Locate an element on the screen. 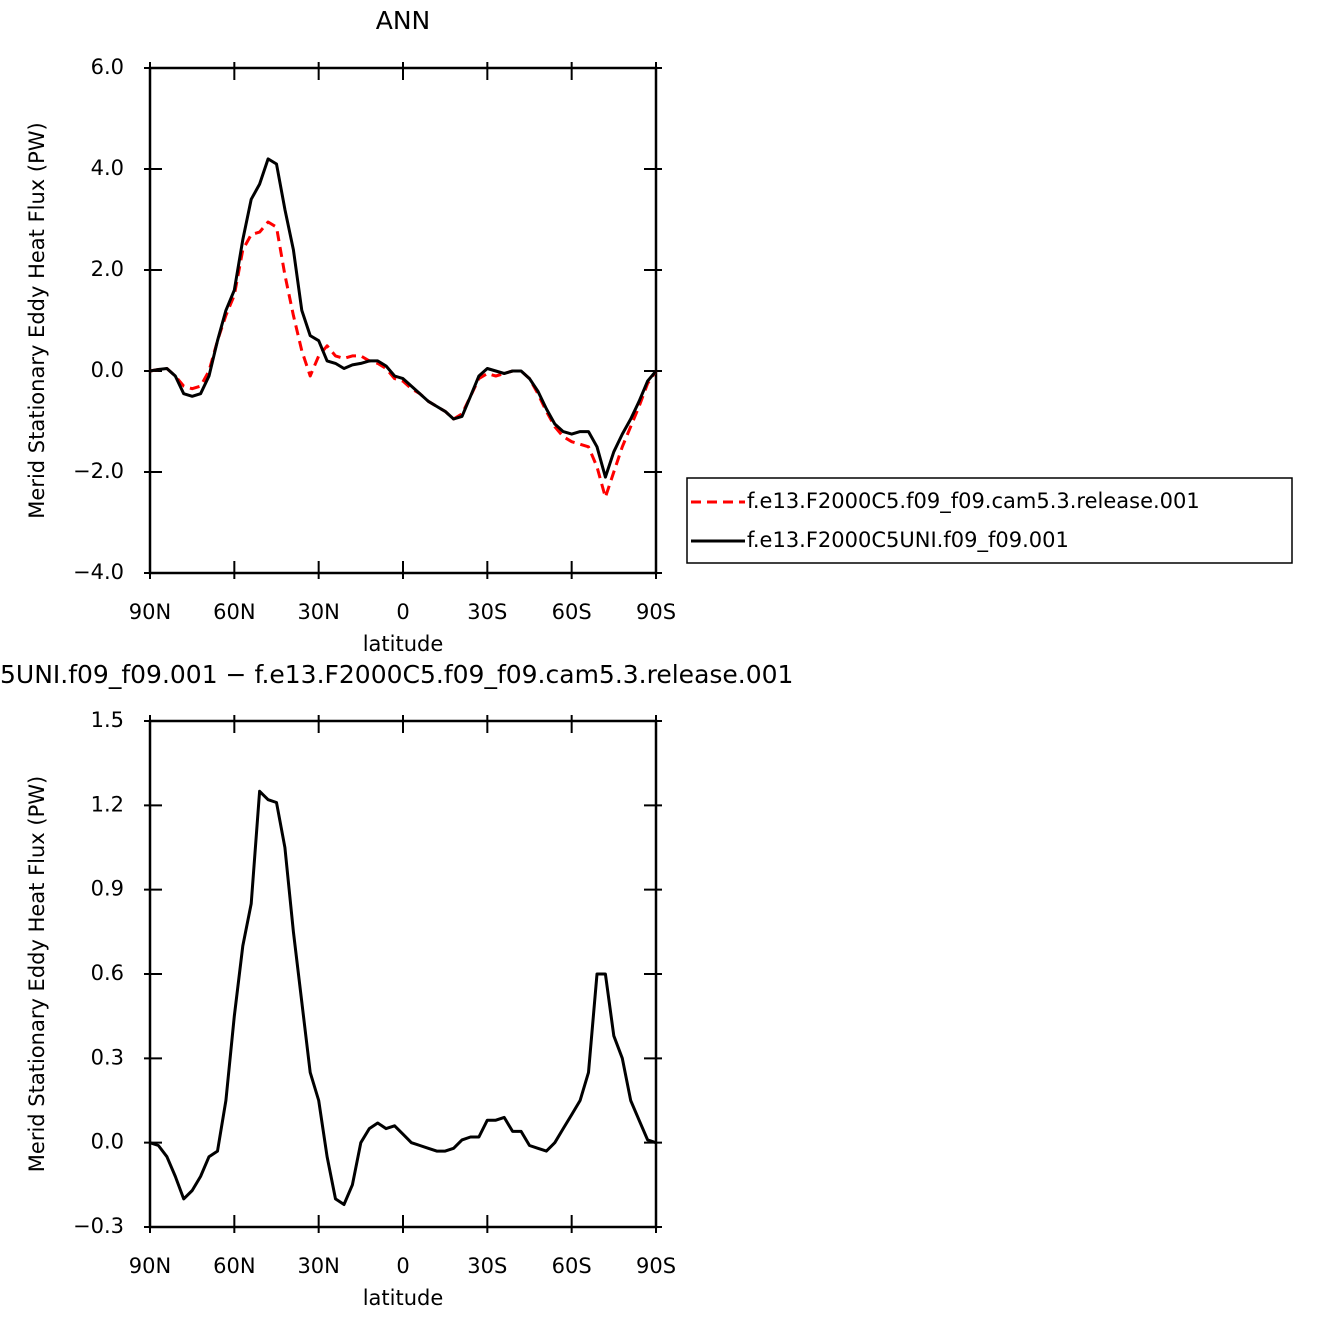 Image resolution: width=1319 pixels, height=1319 pixels. y-tick-label: 0.9 is located at coordinates (107, 889).